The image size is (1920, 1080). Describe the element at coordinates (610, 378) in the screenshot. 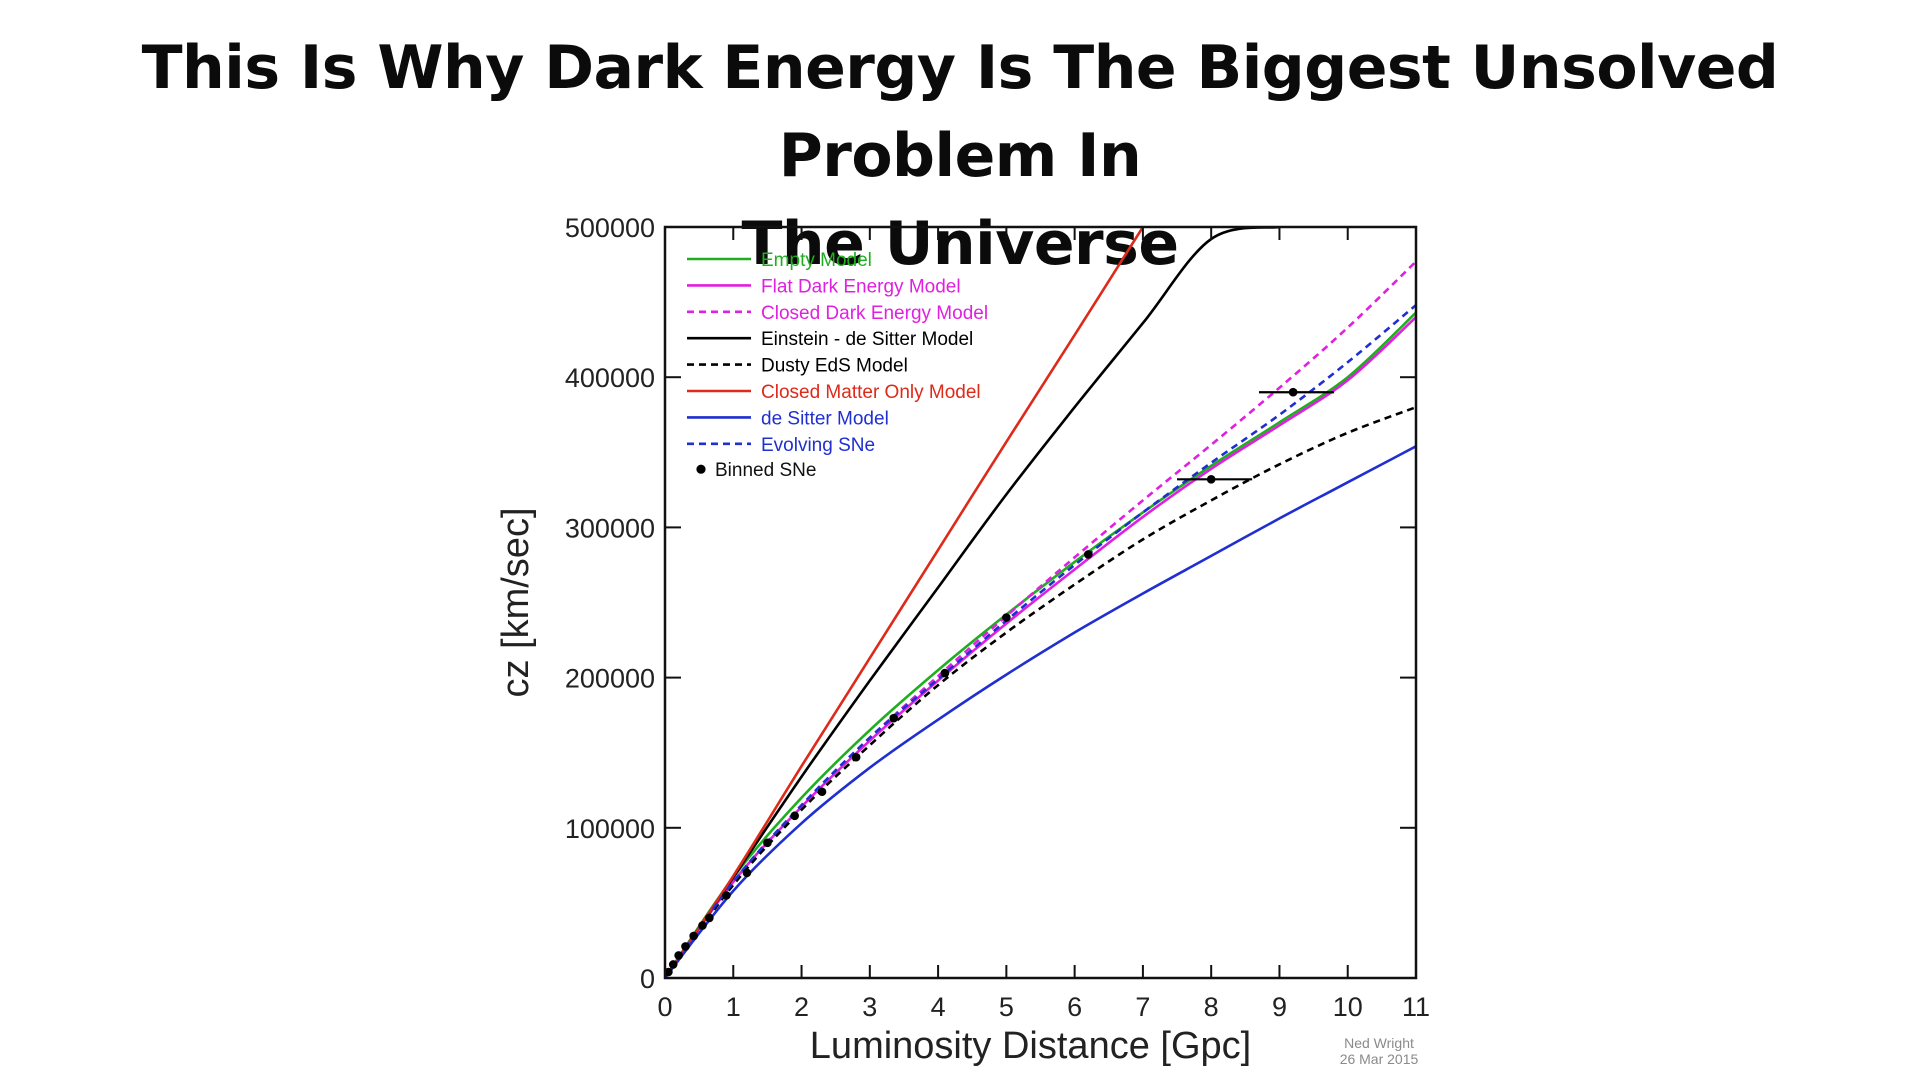

I see `y-tick-label: 400000` at that location.